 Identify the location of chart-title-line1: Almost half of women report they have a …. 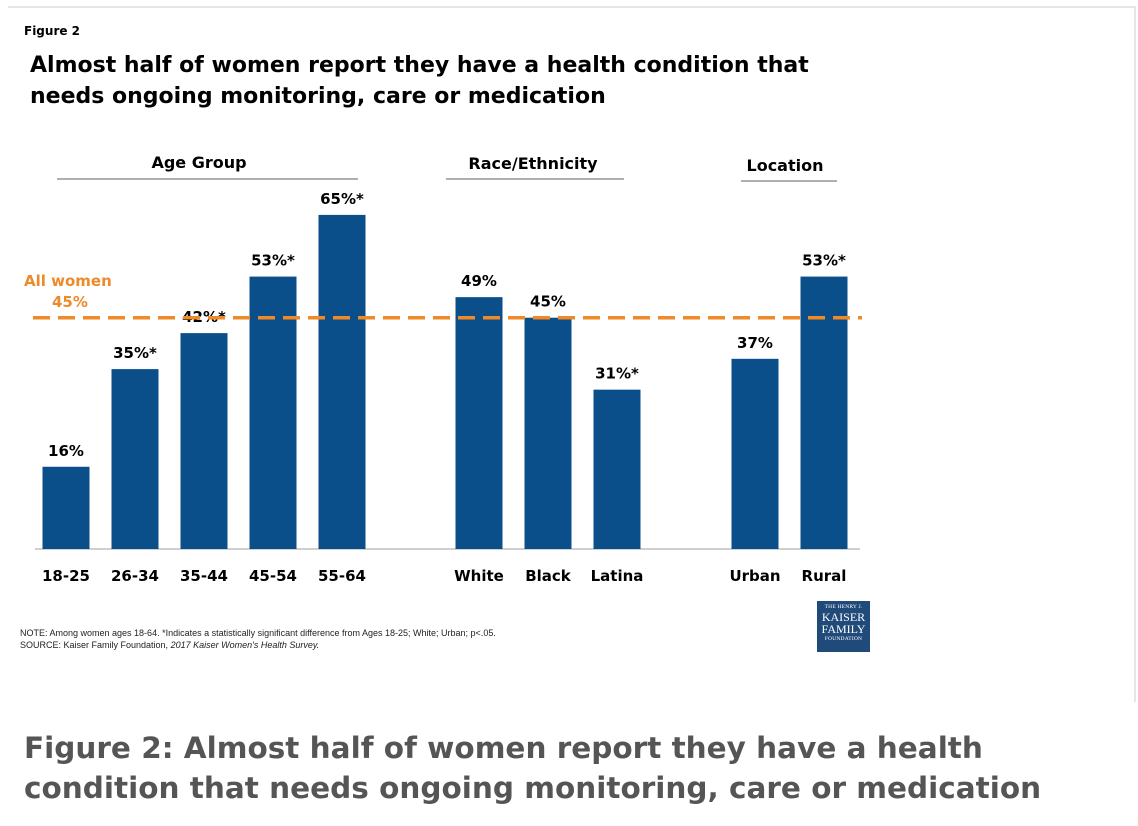
(419, 65).